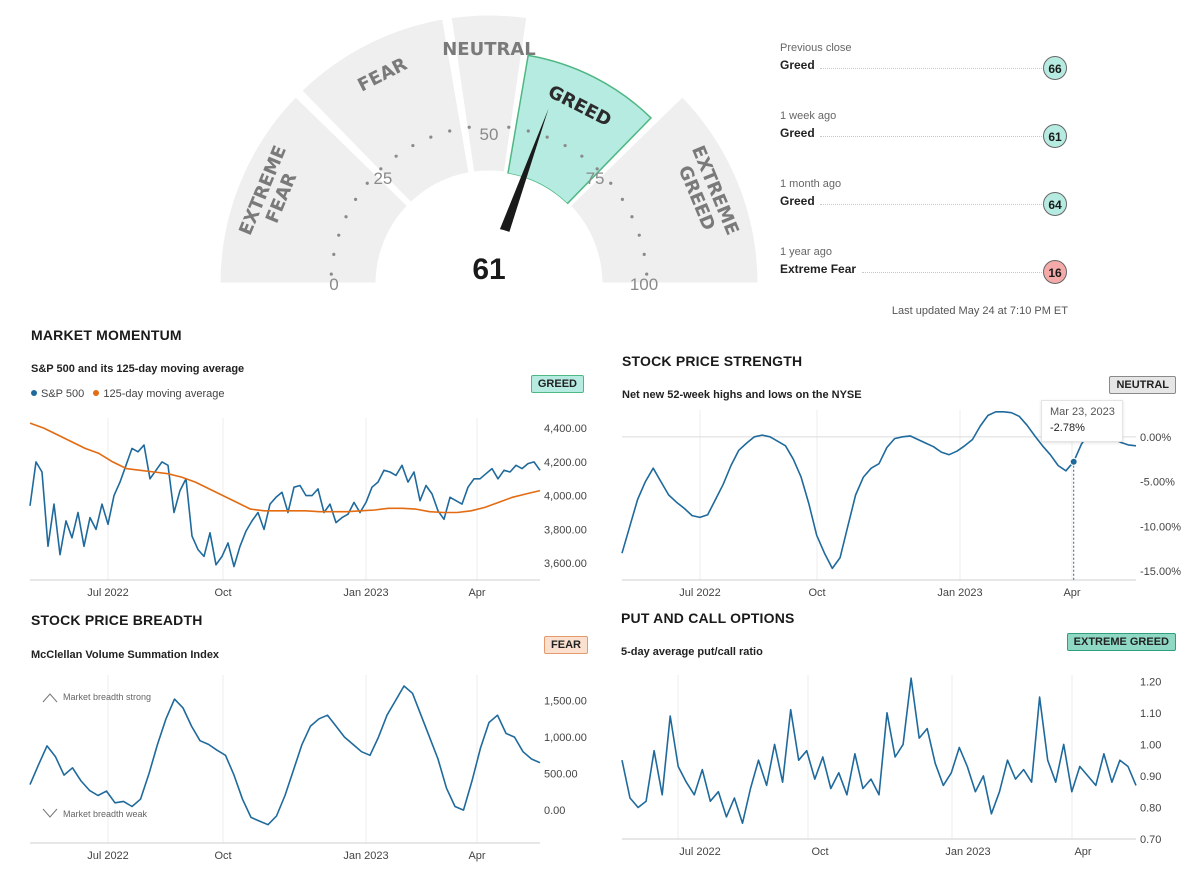 The height and width of the screenshot is (871, 1200). I want to click on gauge-tick-label: 50, so click(489, 134).